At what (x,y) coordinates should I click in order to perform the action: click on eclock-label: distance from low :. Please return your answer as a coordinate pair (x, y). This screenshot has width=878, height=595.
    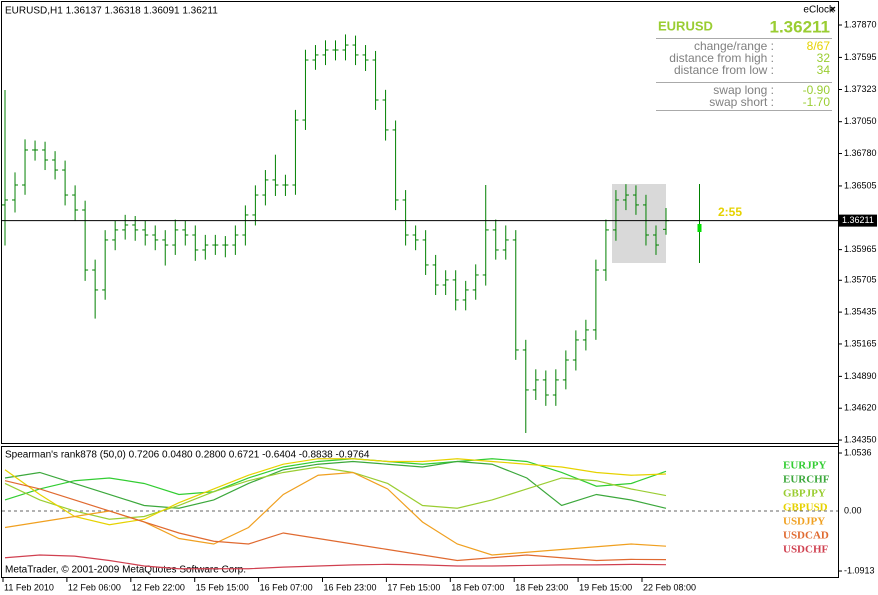
    Looking at the image, I should click on (724, 70).